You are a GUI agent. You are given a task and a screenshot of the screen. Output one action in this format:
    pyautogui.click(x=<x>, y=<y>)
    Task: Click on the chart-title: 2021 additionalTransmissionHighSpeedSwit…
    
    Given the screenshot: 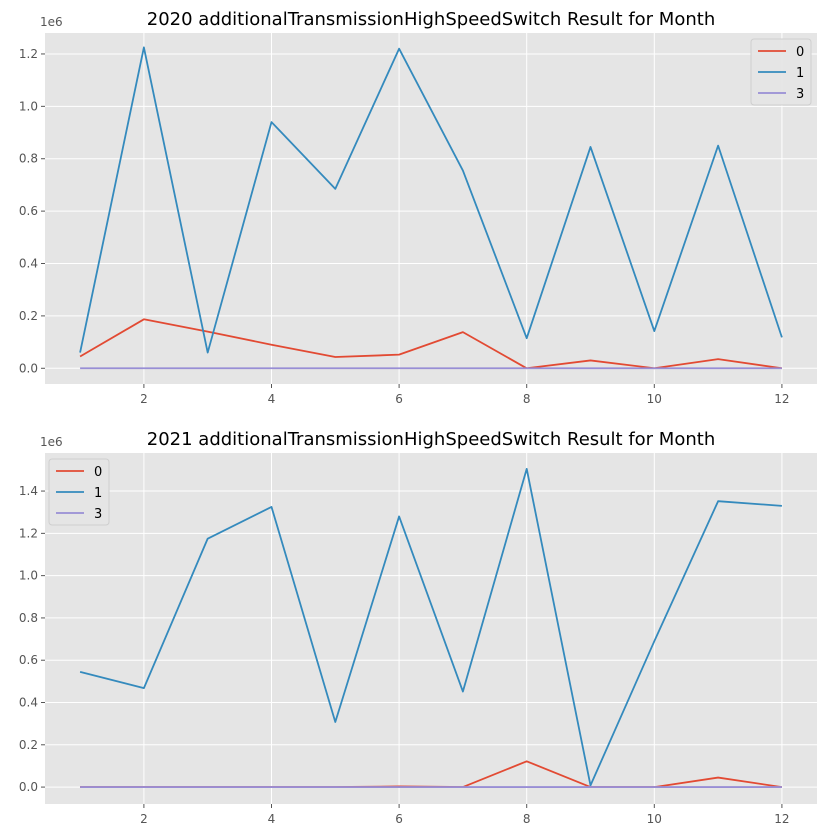 What is the action you would take?
    pyautogui.click(x=431, y=439)
    